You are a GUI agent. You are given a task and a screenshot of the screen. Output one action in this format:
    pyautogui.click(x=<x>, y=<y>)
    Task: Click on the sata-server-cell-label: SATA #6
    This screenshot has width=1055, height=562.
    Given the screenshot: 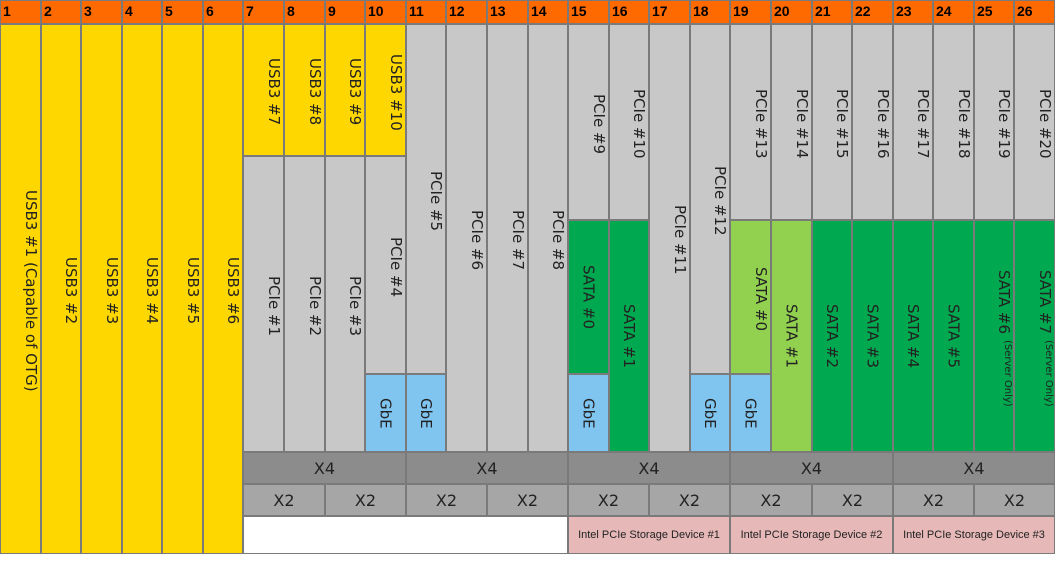 What is the action you would take?
    pyautogui.click(x=1004, y=301)
    